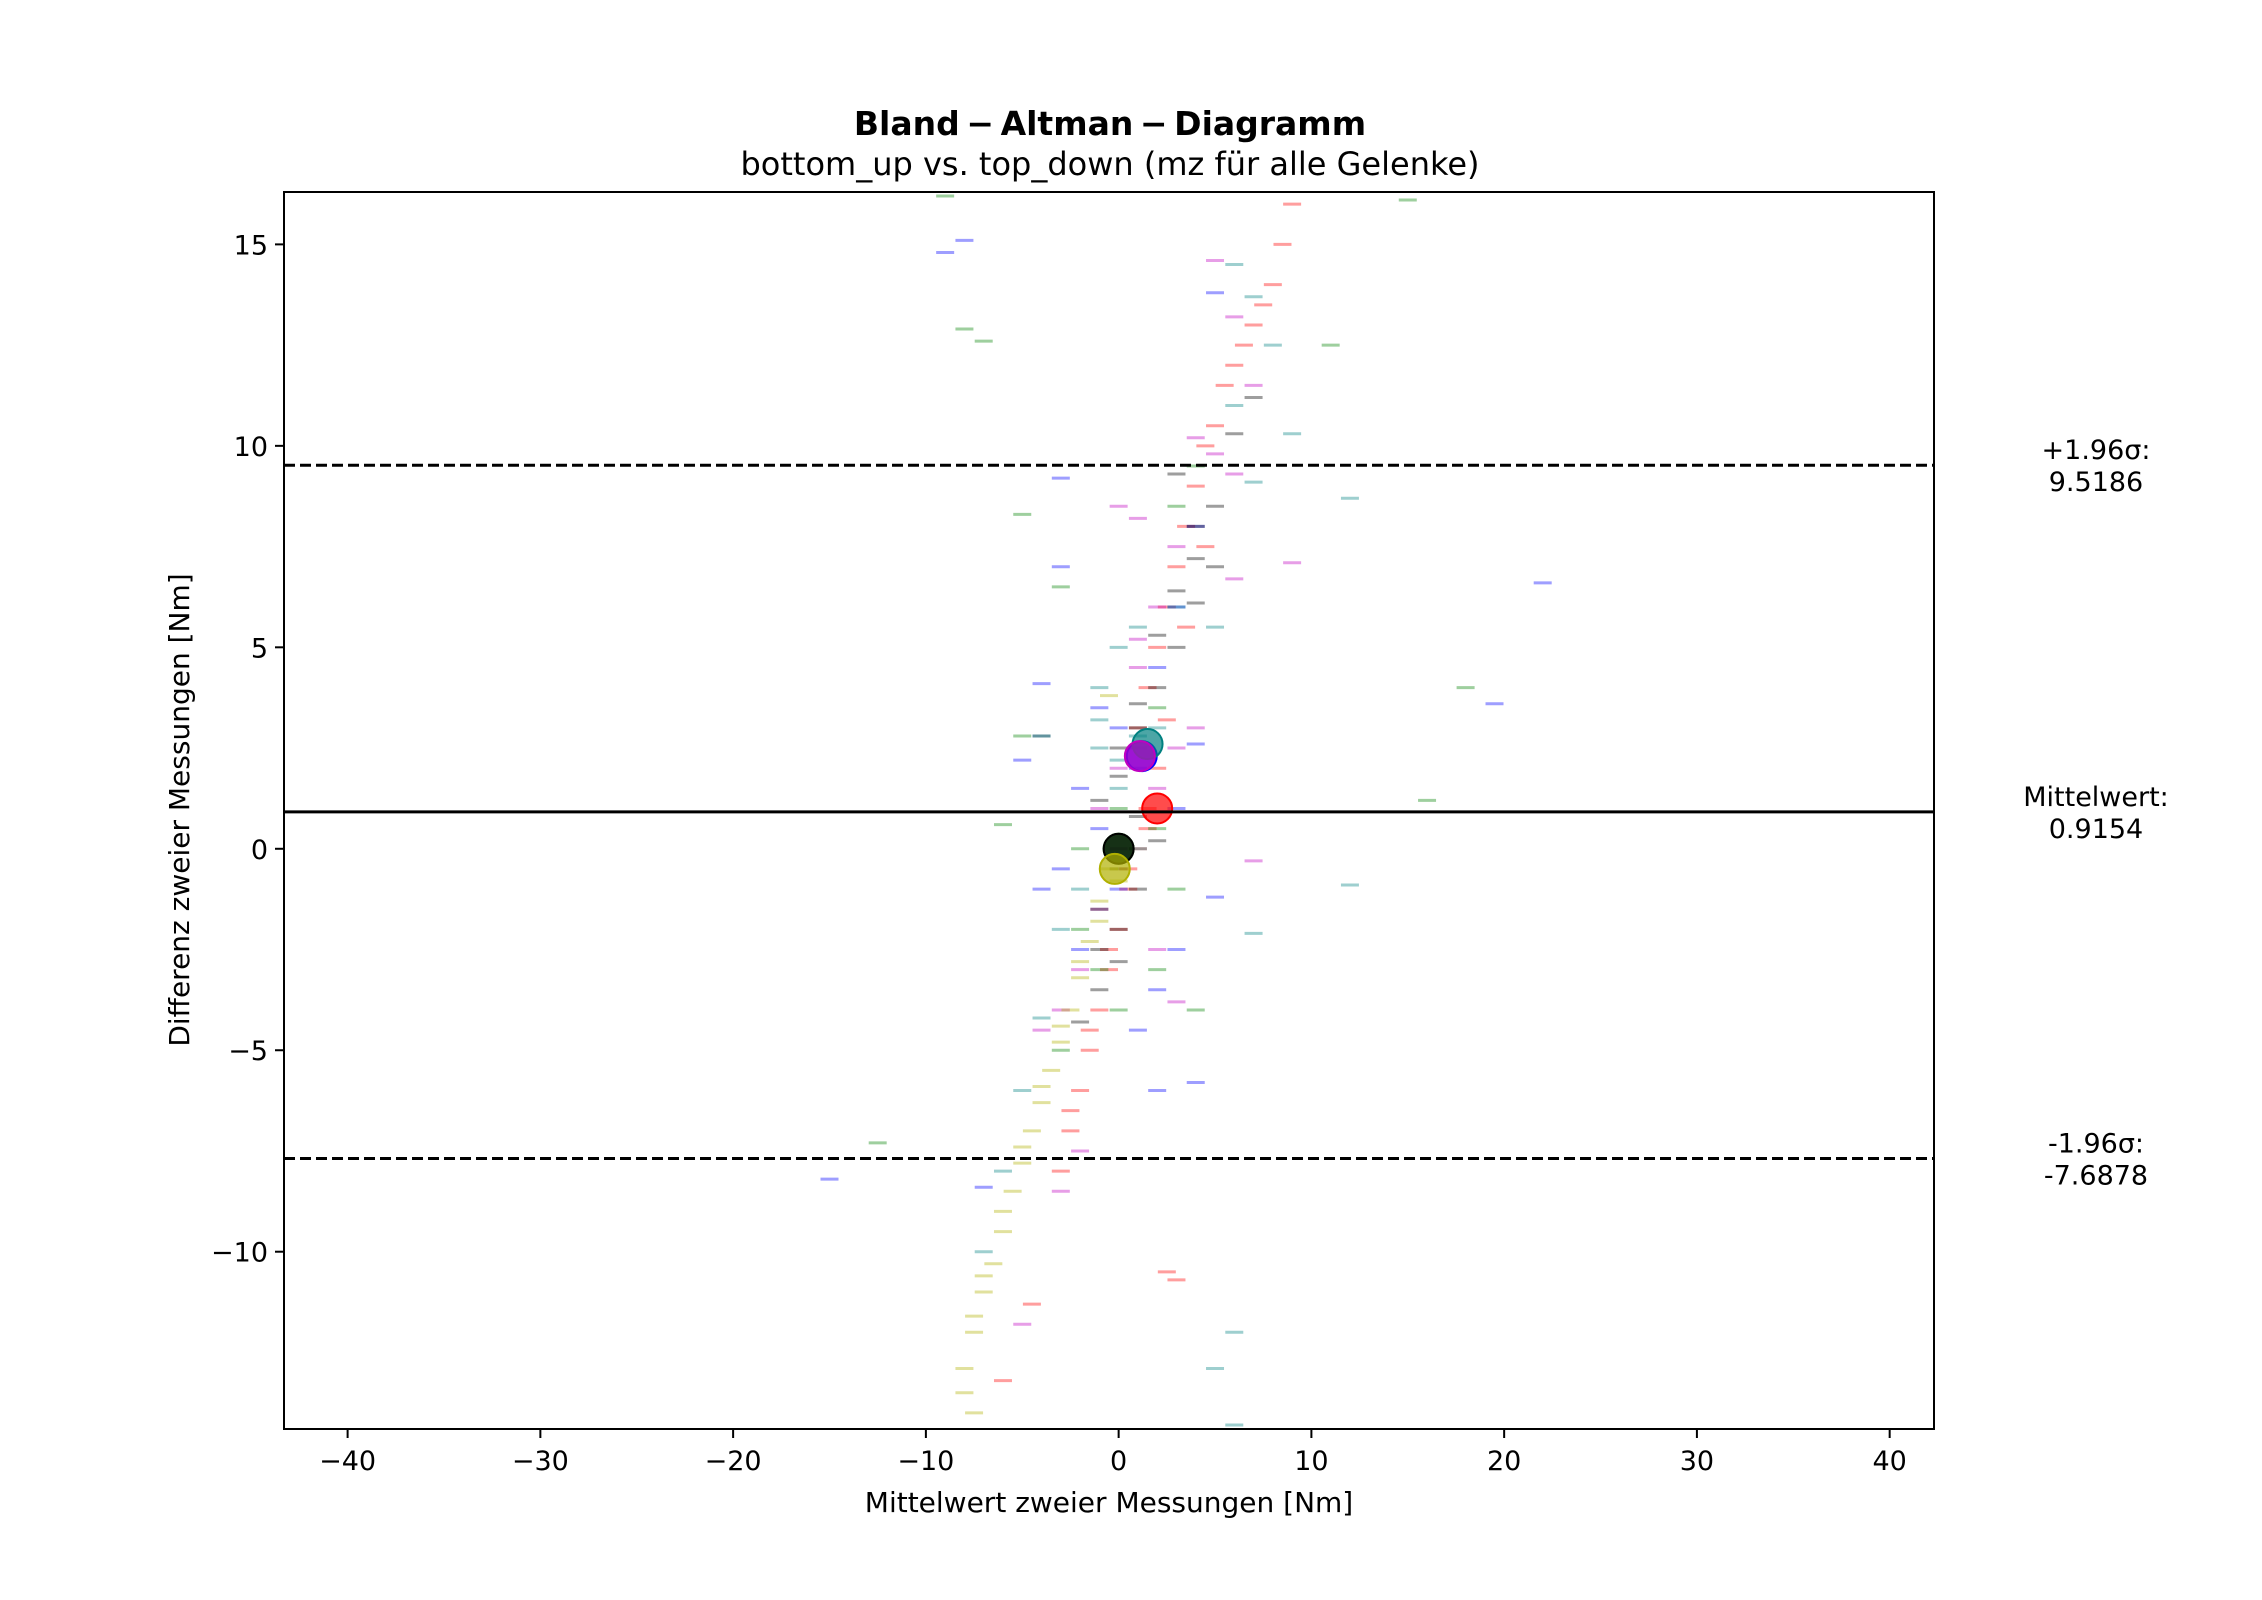  What do you see at coordinates (2096, 797) in the screenshot?
I see `mean-label: Mittelwert:` at bounding box center [2096, 797].